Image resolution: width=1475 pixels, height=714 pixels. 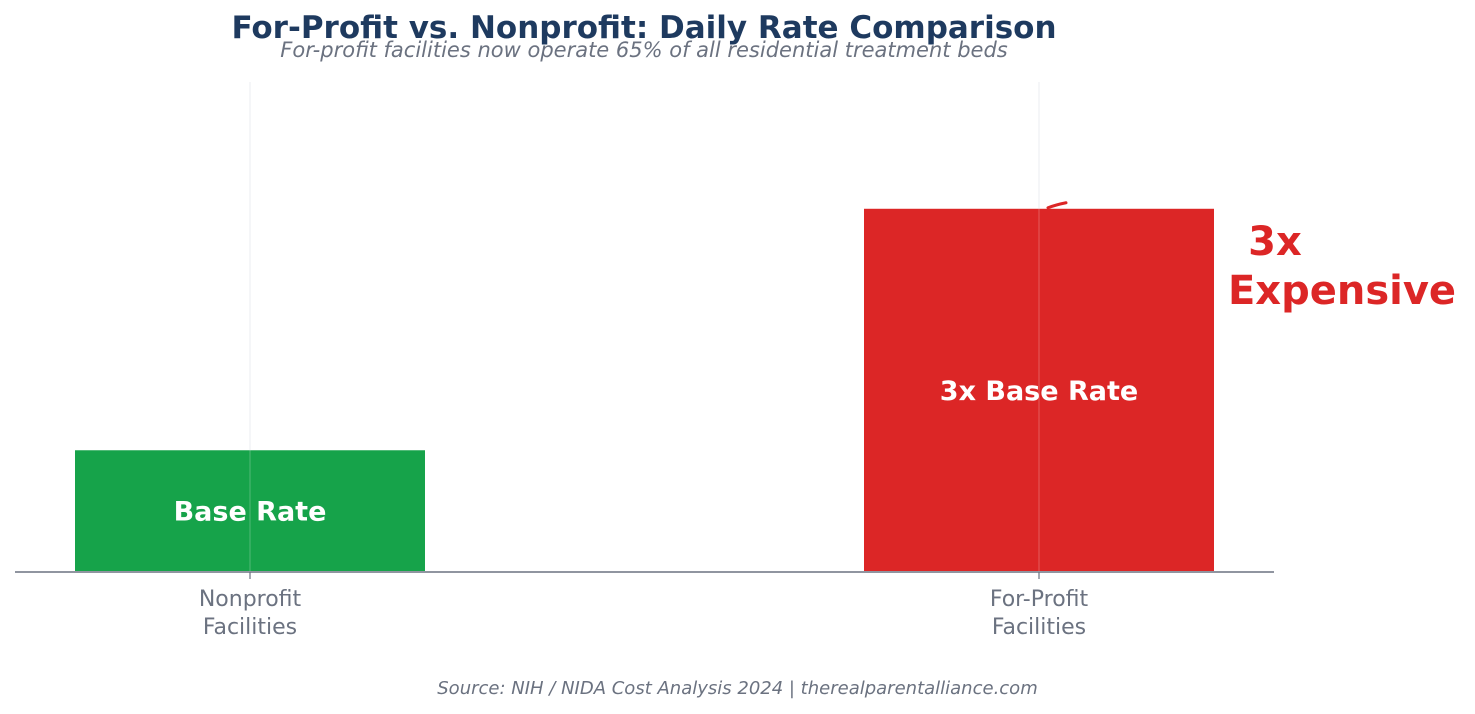 I want to click on annotation-arrow, so click(x=1057, y=205).